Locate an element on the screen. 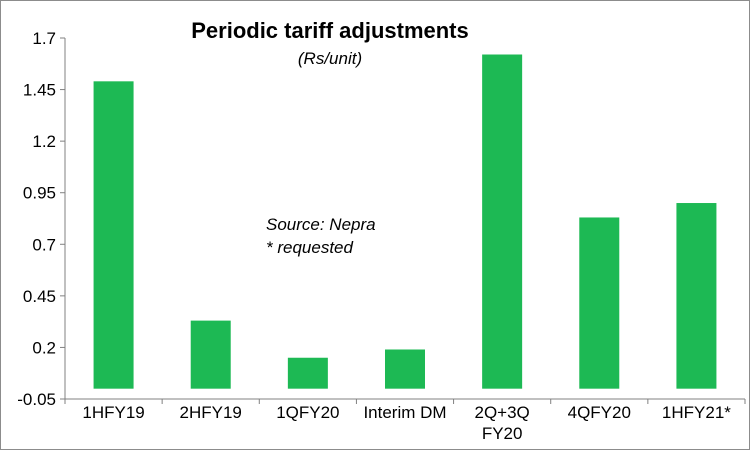 The width and height of the screenshot is (750, 450). y-tick-label: 0.7 is located at coordinates (44, 244).